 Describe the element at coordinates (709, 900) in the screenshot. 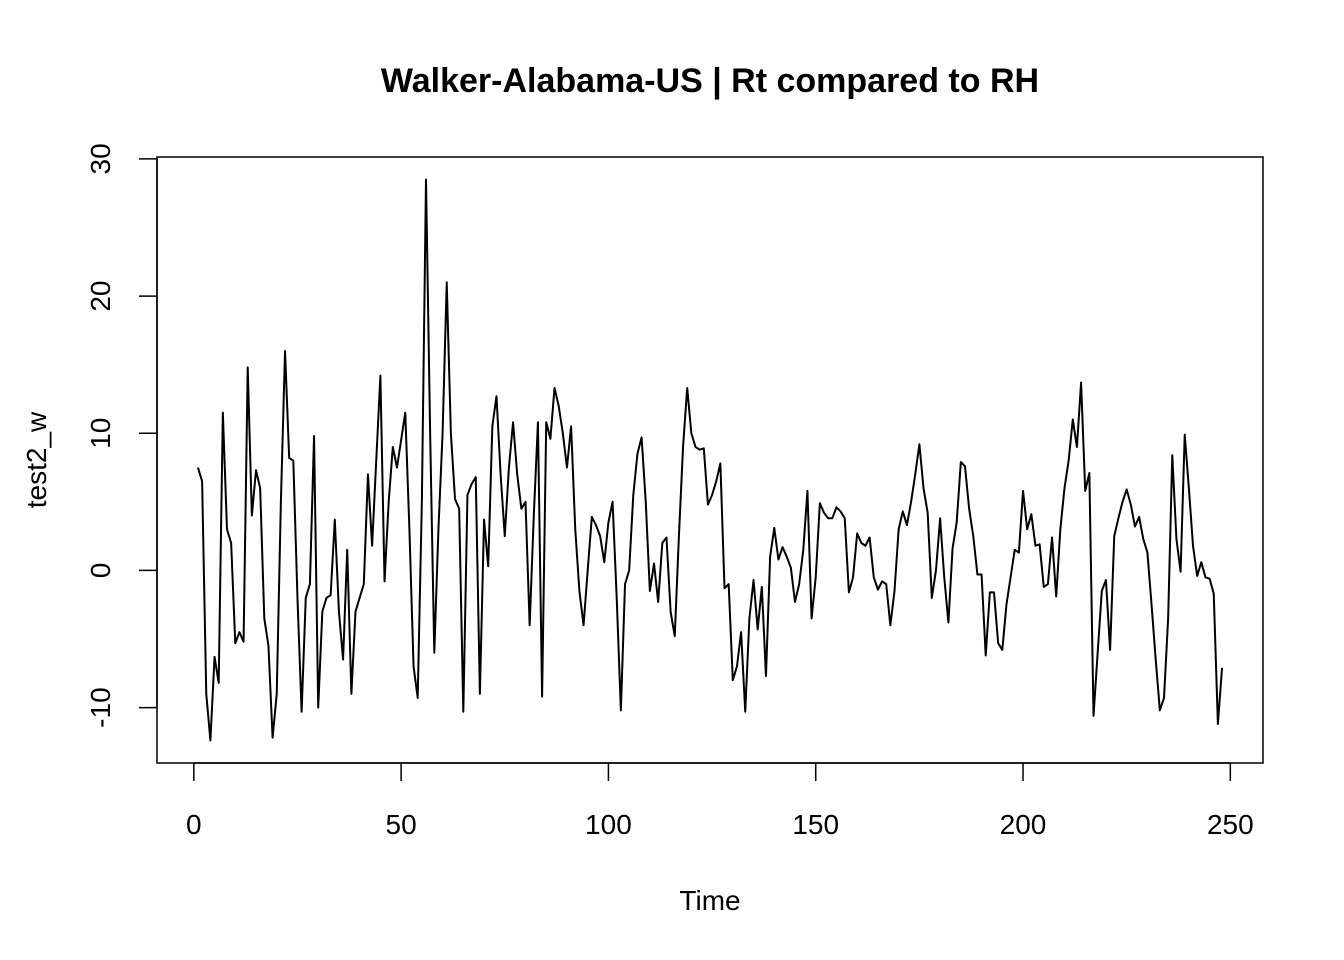

I see `x-axis-label: Time` at that location.